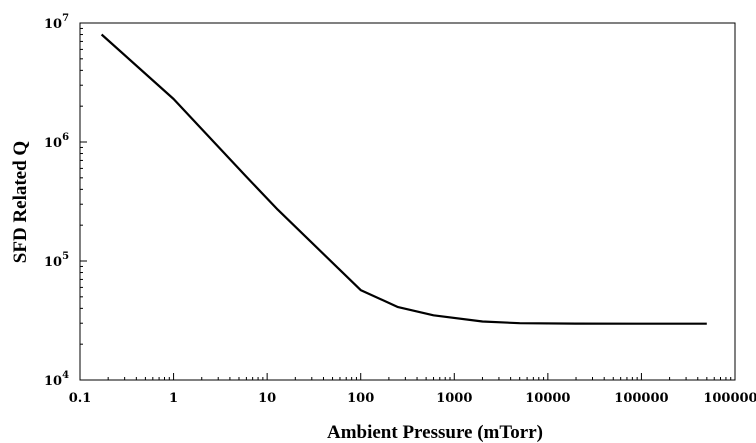  What do you see at coordinates (80, 398) in the screenshot?
I see `x-tick-label: 0.1` at bounding box center [80, 398].